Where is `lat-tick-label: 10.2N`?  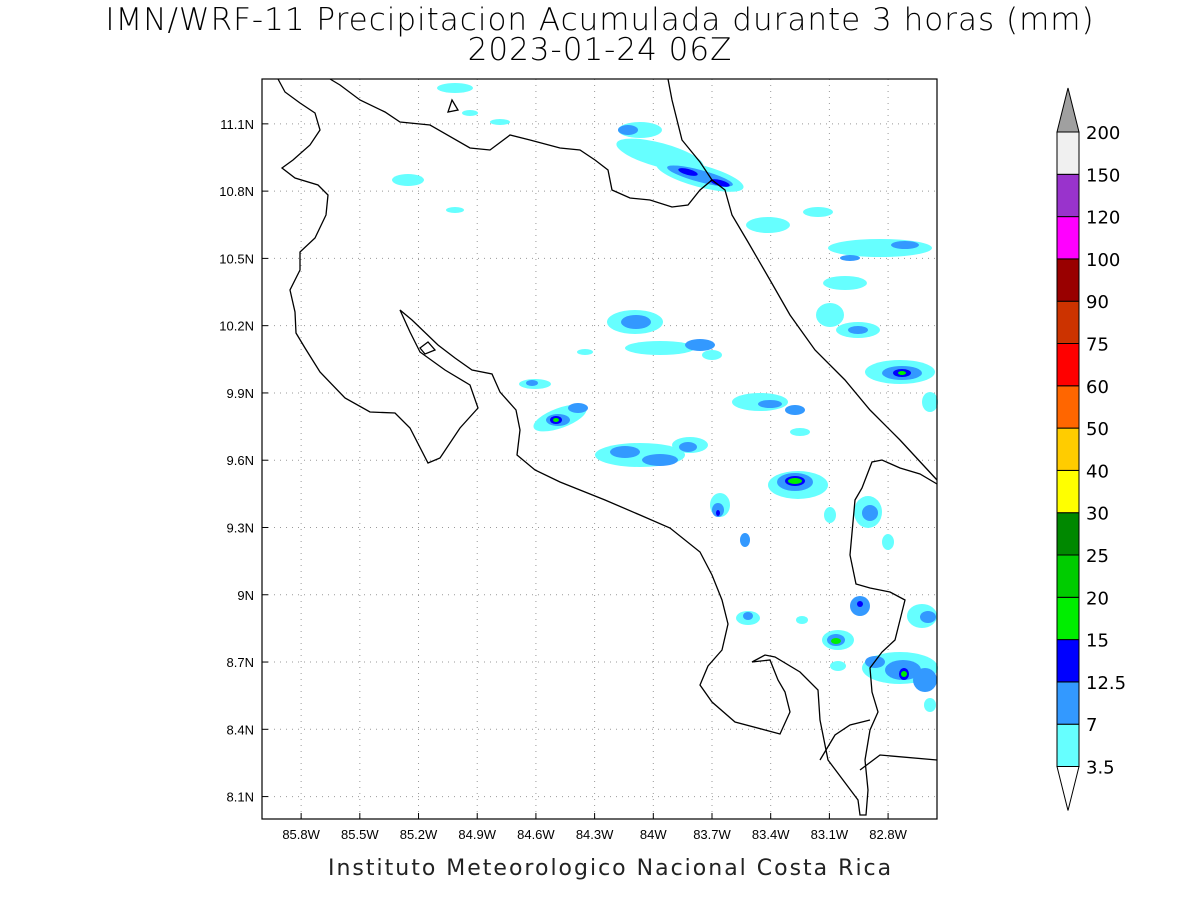
lat-tick-label: 10.2N is located at coordinates (236, 326).